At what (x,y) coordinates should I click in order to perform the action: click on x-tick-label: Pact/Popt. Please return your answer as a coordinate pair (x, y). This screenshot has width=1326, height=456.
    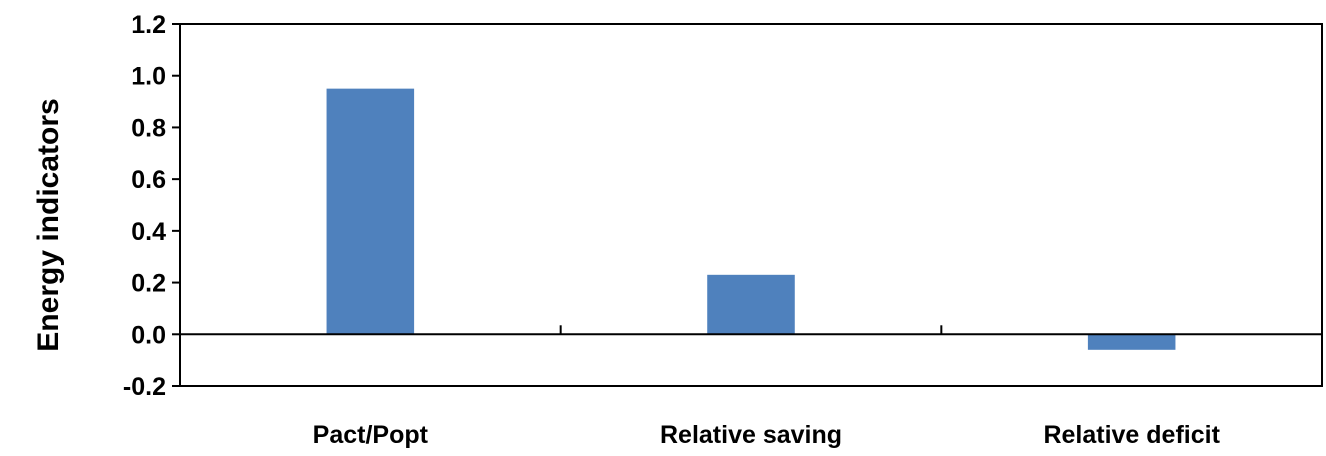
    Looking at the image, I should click on (371, 435).